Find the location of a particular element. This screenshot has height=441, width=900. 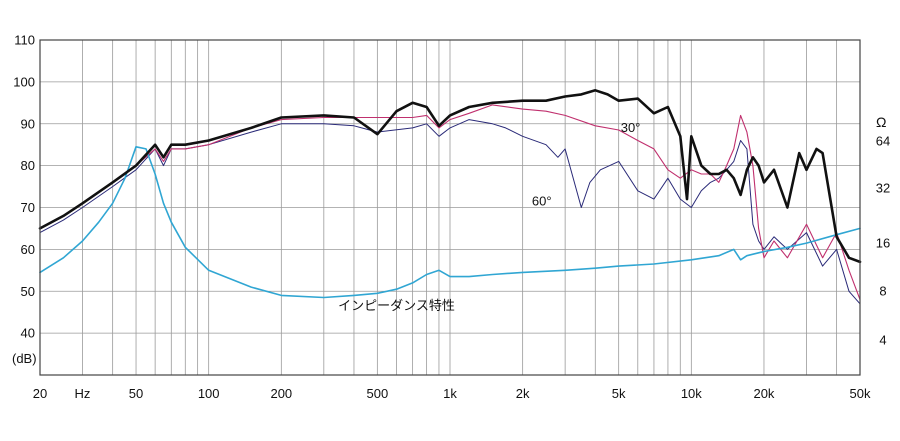

y-tick-label: 100 is located at coordinates (24, 81).